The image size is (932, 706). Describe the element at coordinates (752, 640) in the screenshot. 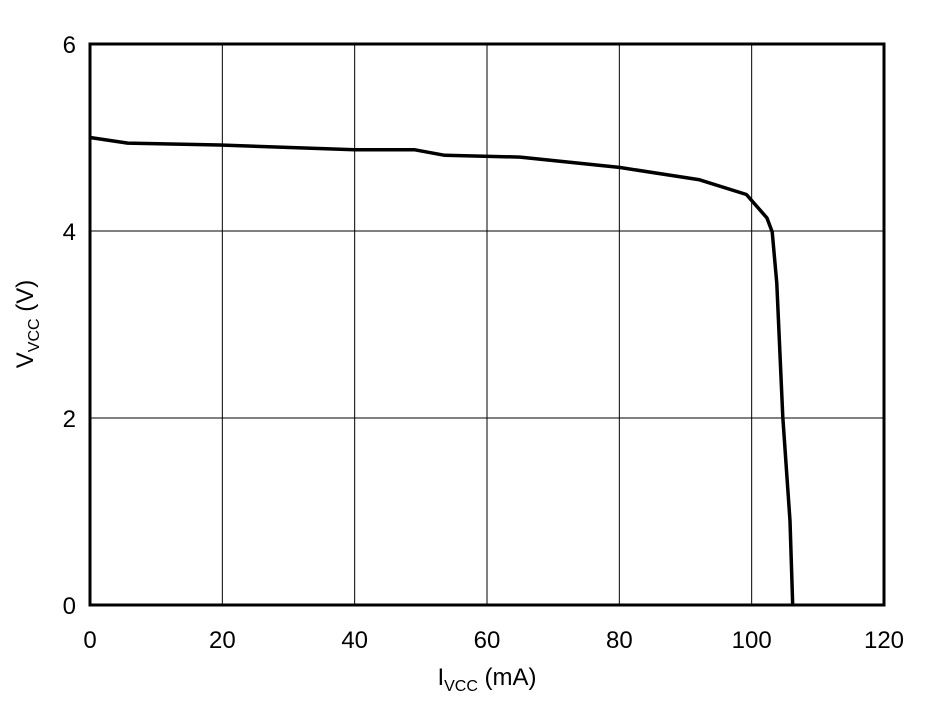

I see `x-tick-label: 100` at that location.